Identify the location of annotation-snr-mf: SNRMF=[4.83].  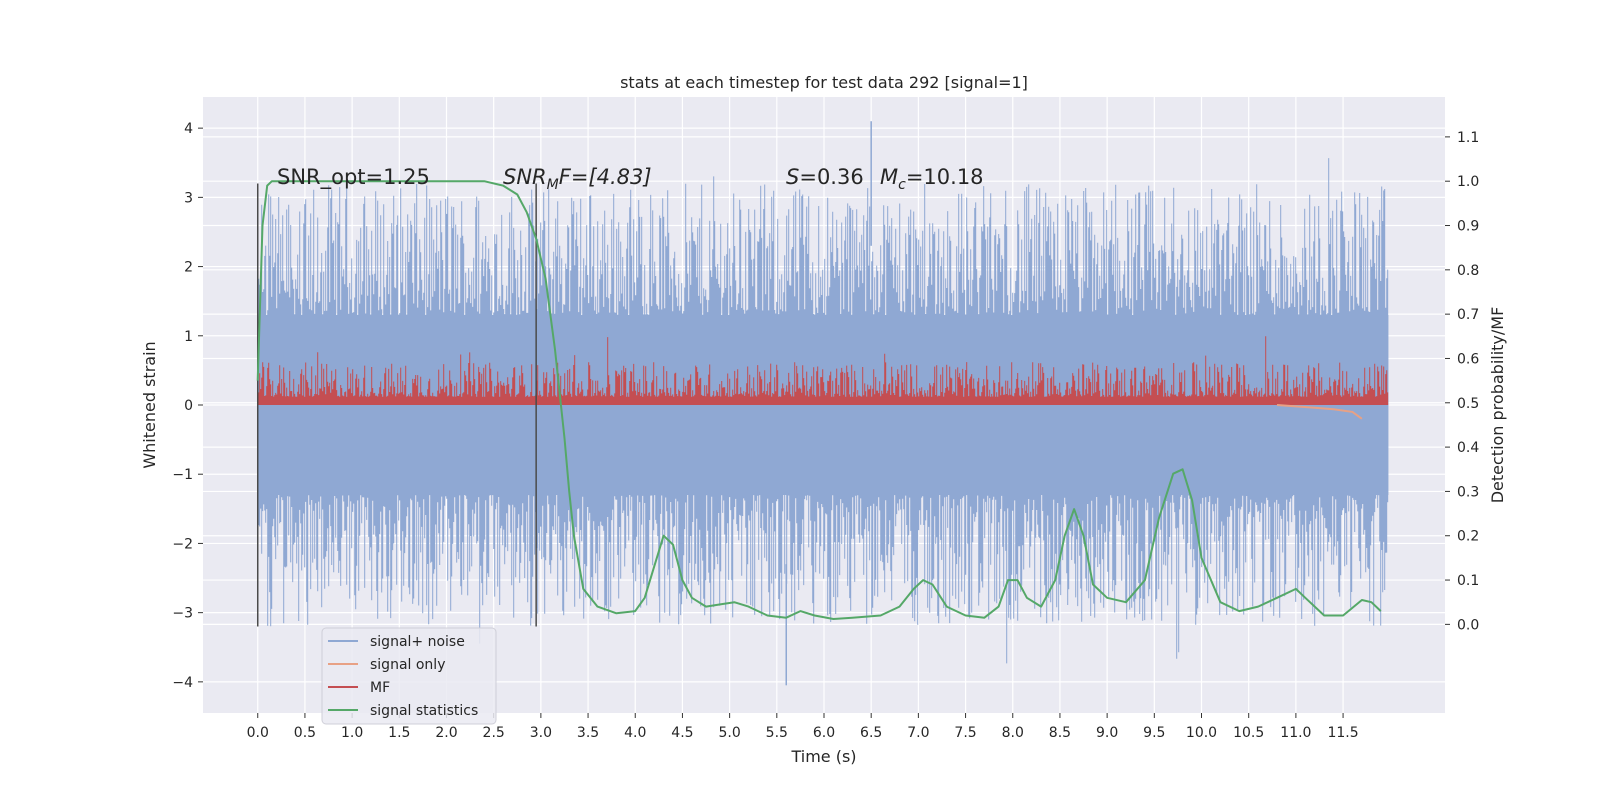
(577, 179).